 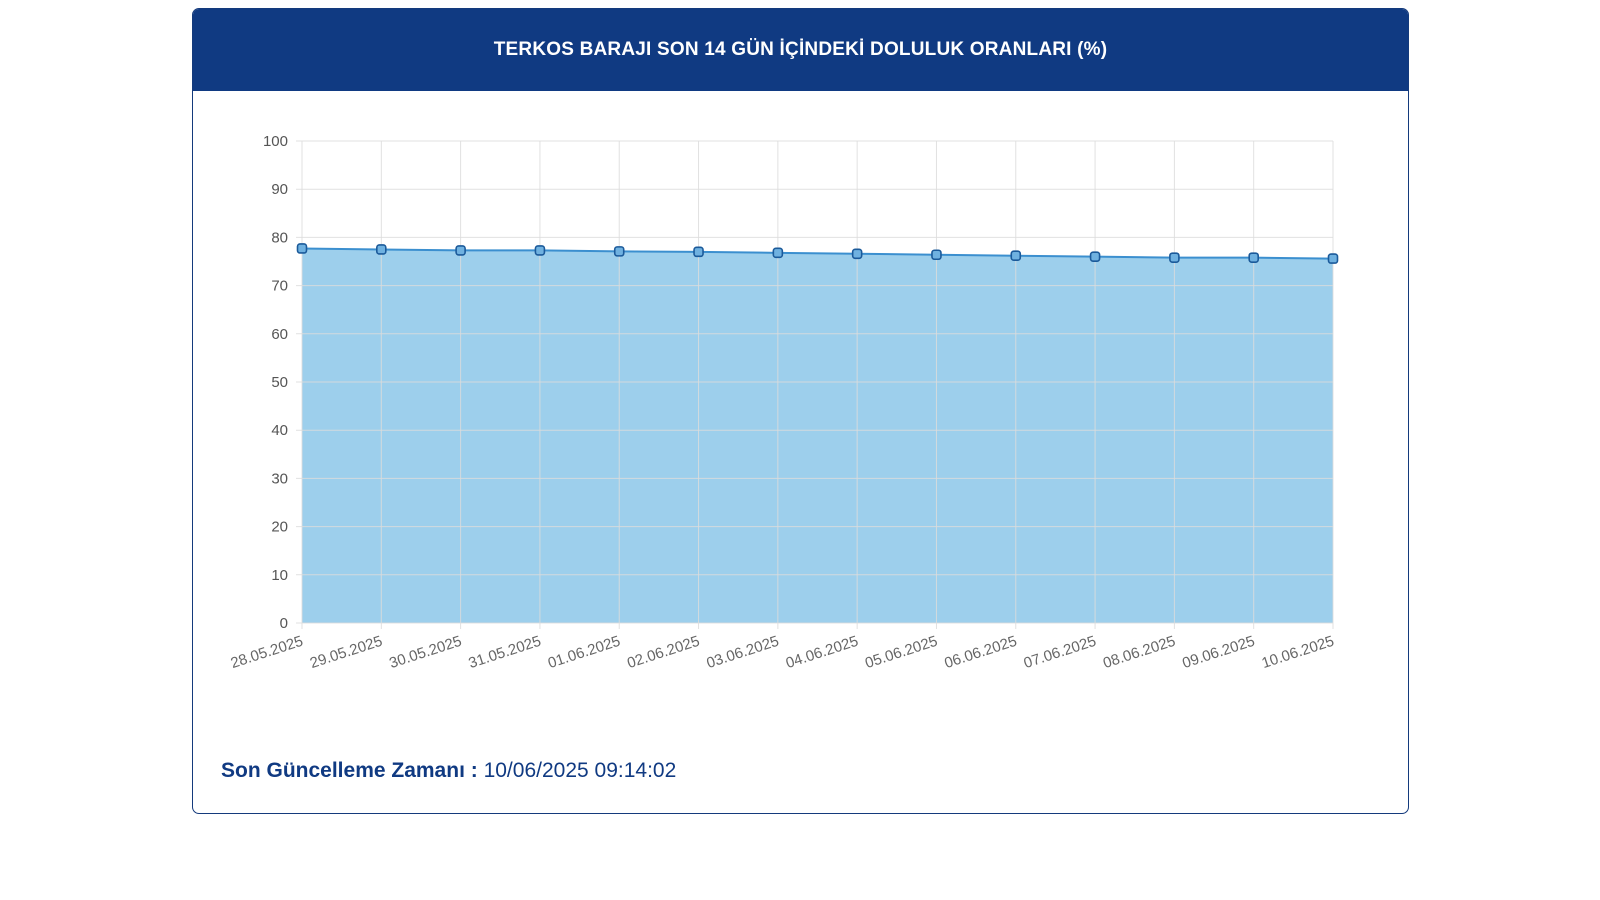 What do you see at coordinates (1139, 652) in the screenshot?
I see `x-tick-label: 08.06.2025` at bounding box center [1139, 652].